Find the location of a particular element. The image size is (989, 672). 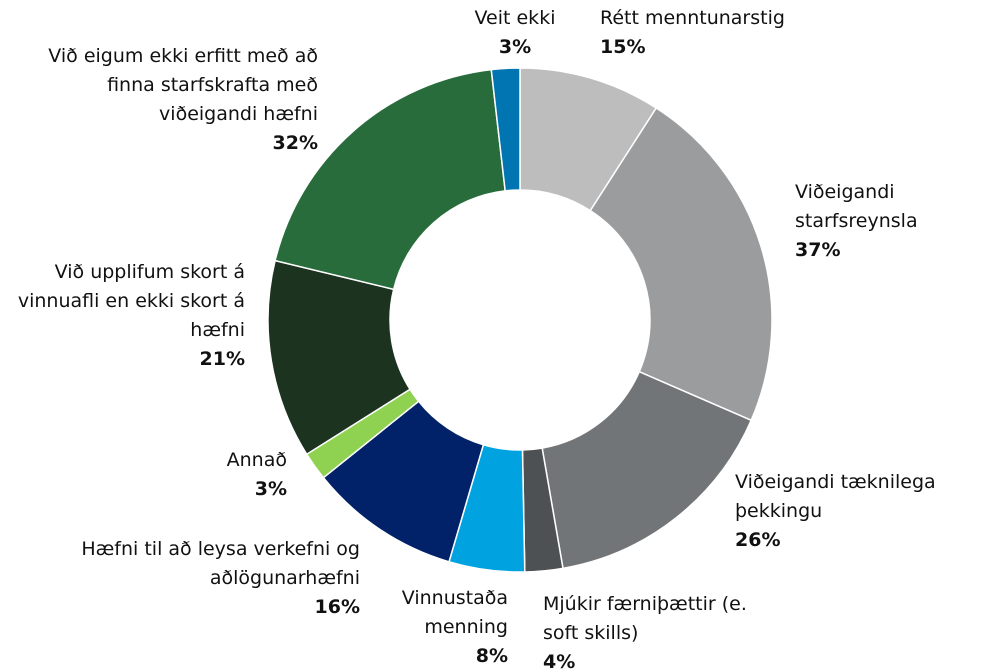

slice-label: Viðeigandi starfsreynsla 37% is located at coordinates (880, 221).